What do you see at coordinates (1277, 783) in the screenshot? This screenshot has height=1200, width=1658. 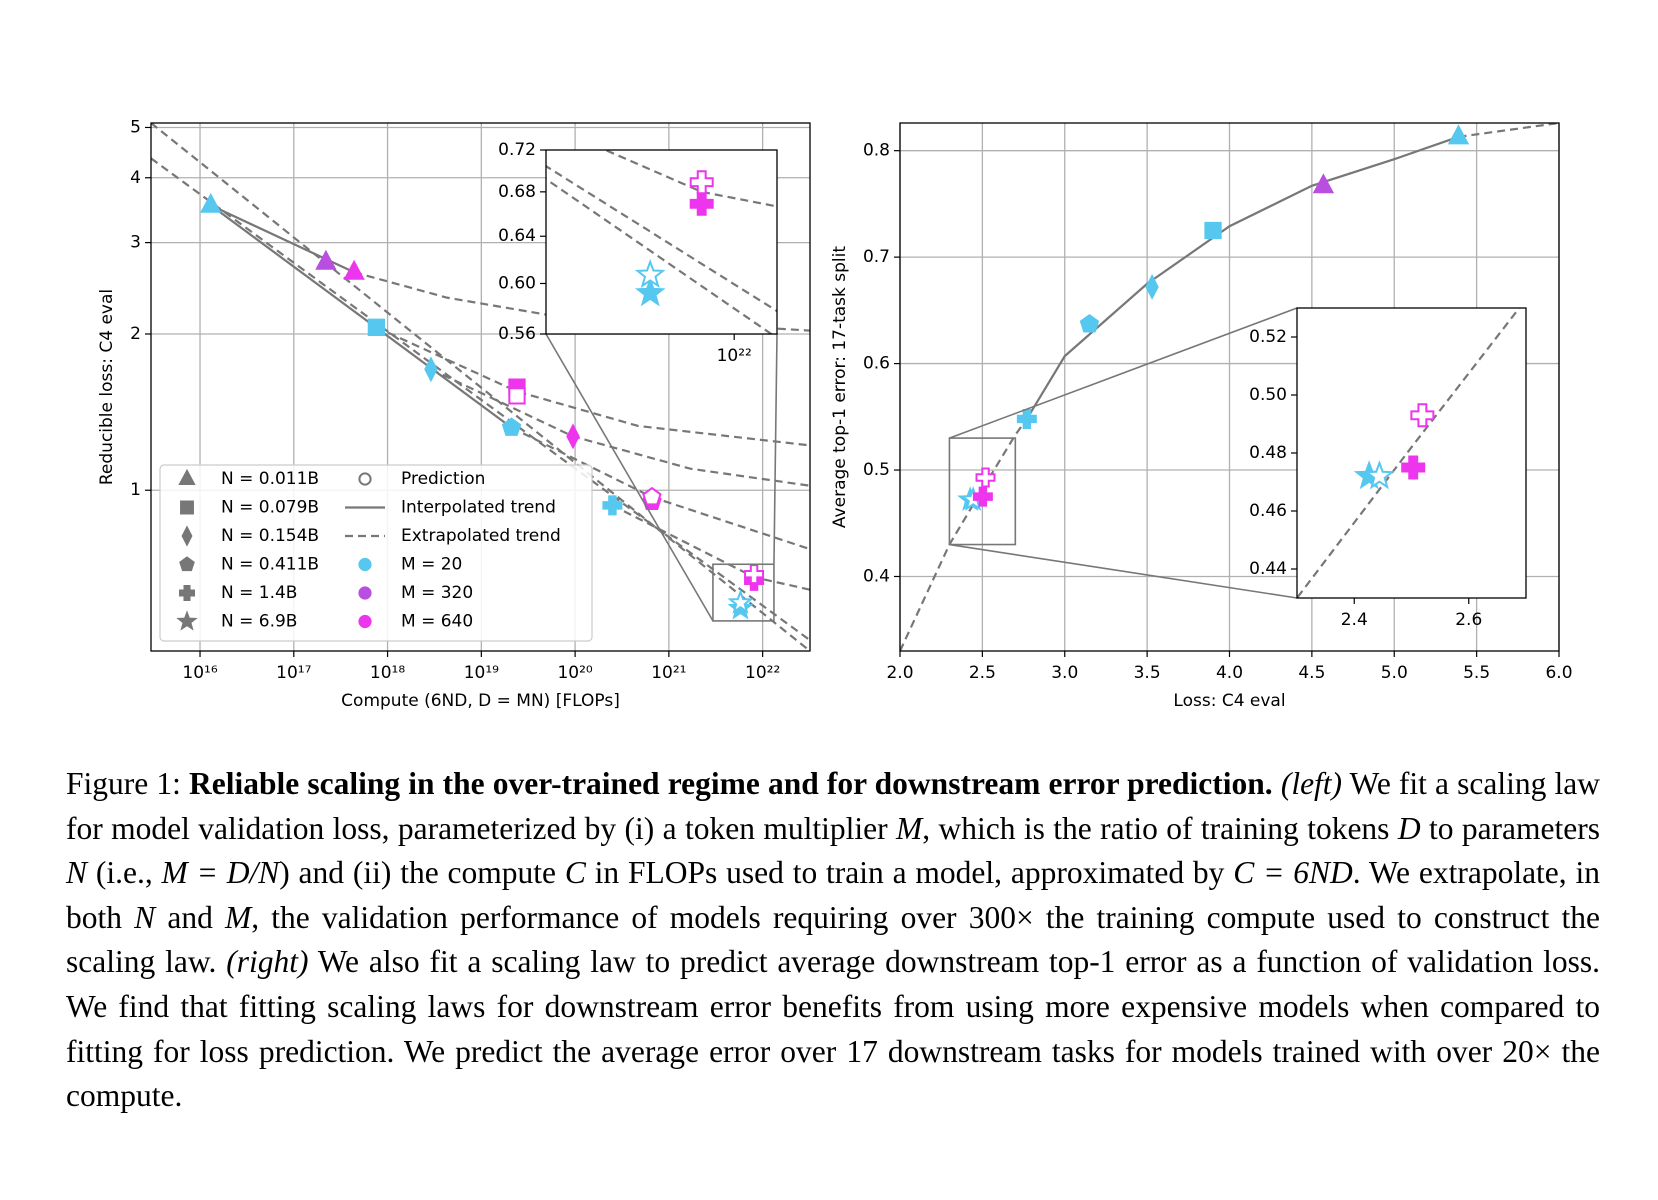 I see `caption-text` at bounding box center [1277, 783].